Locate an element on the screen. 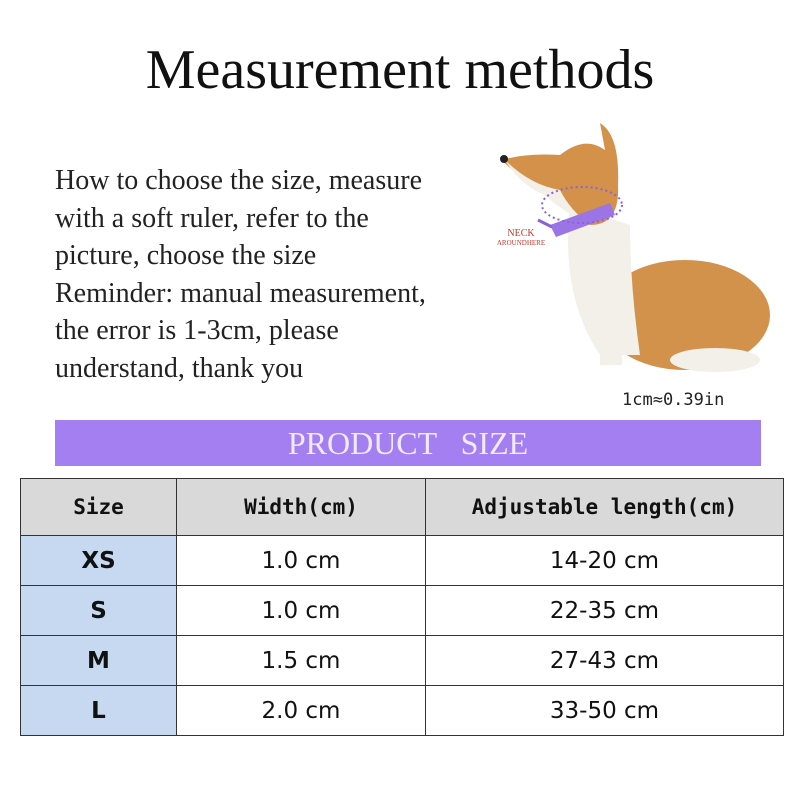  dog-nose is located at coordinates (504, 159).